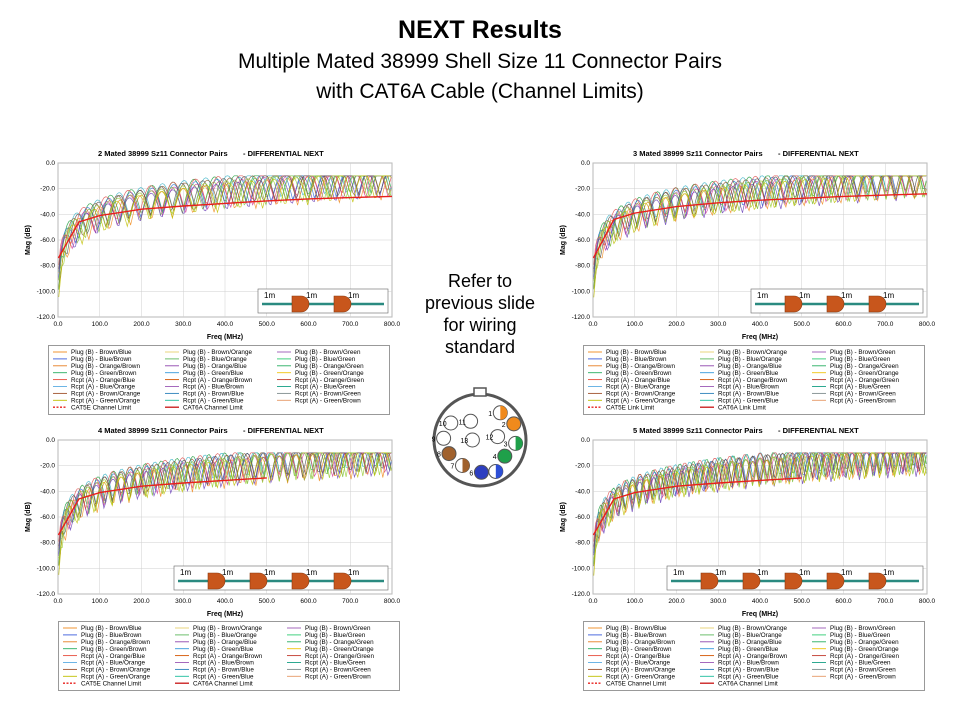 The image size is (960, 720). Describe the element at coordinates (213, 373) in the screenshot. I see `legend-entry: Plug (B) - Green/Blue` at that location.